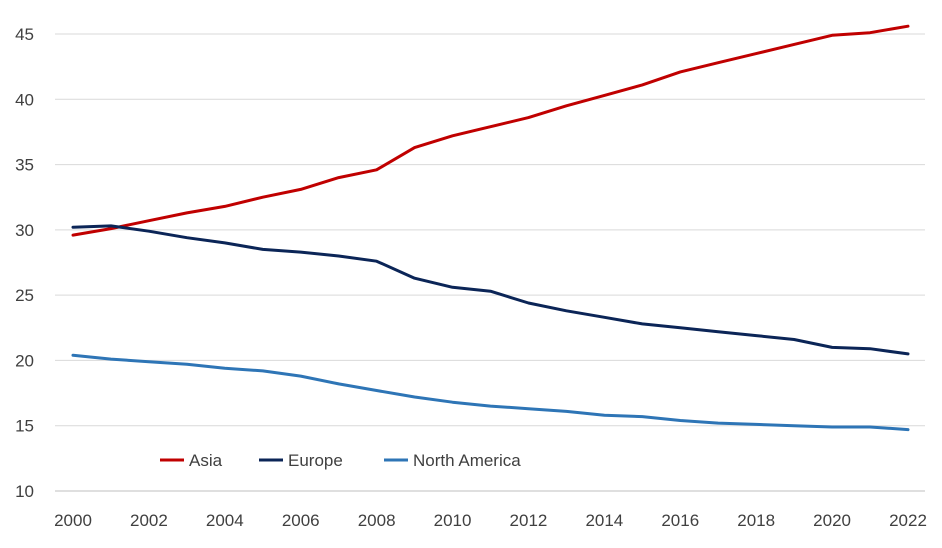 The image size is (942, 548). Describe the element at coordinates (24, 230) in the screenshot. I see `y-tick-label: 30` at that location.